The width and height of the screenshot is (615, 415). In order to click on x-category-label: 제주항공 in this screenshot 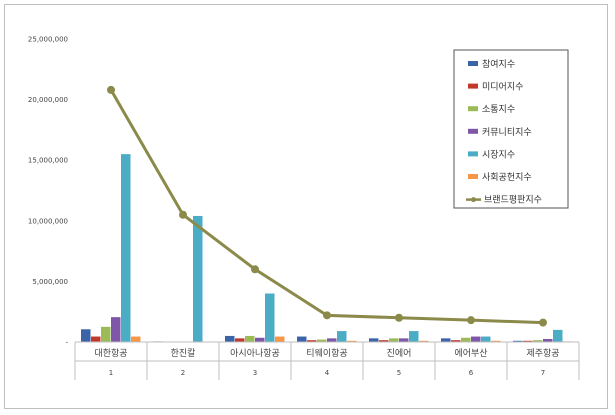, I will do `click(542, 353)`.